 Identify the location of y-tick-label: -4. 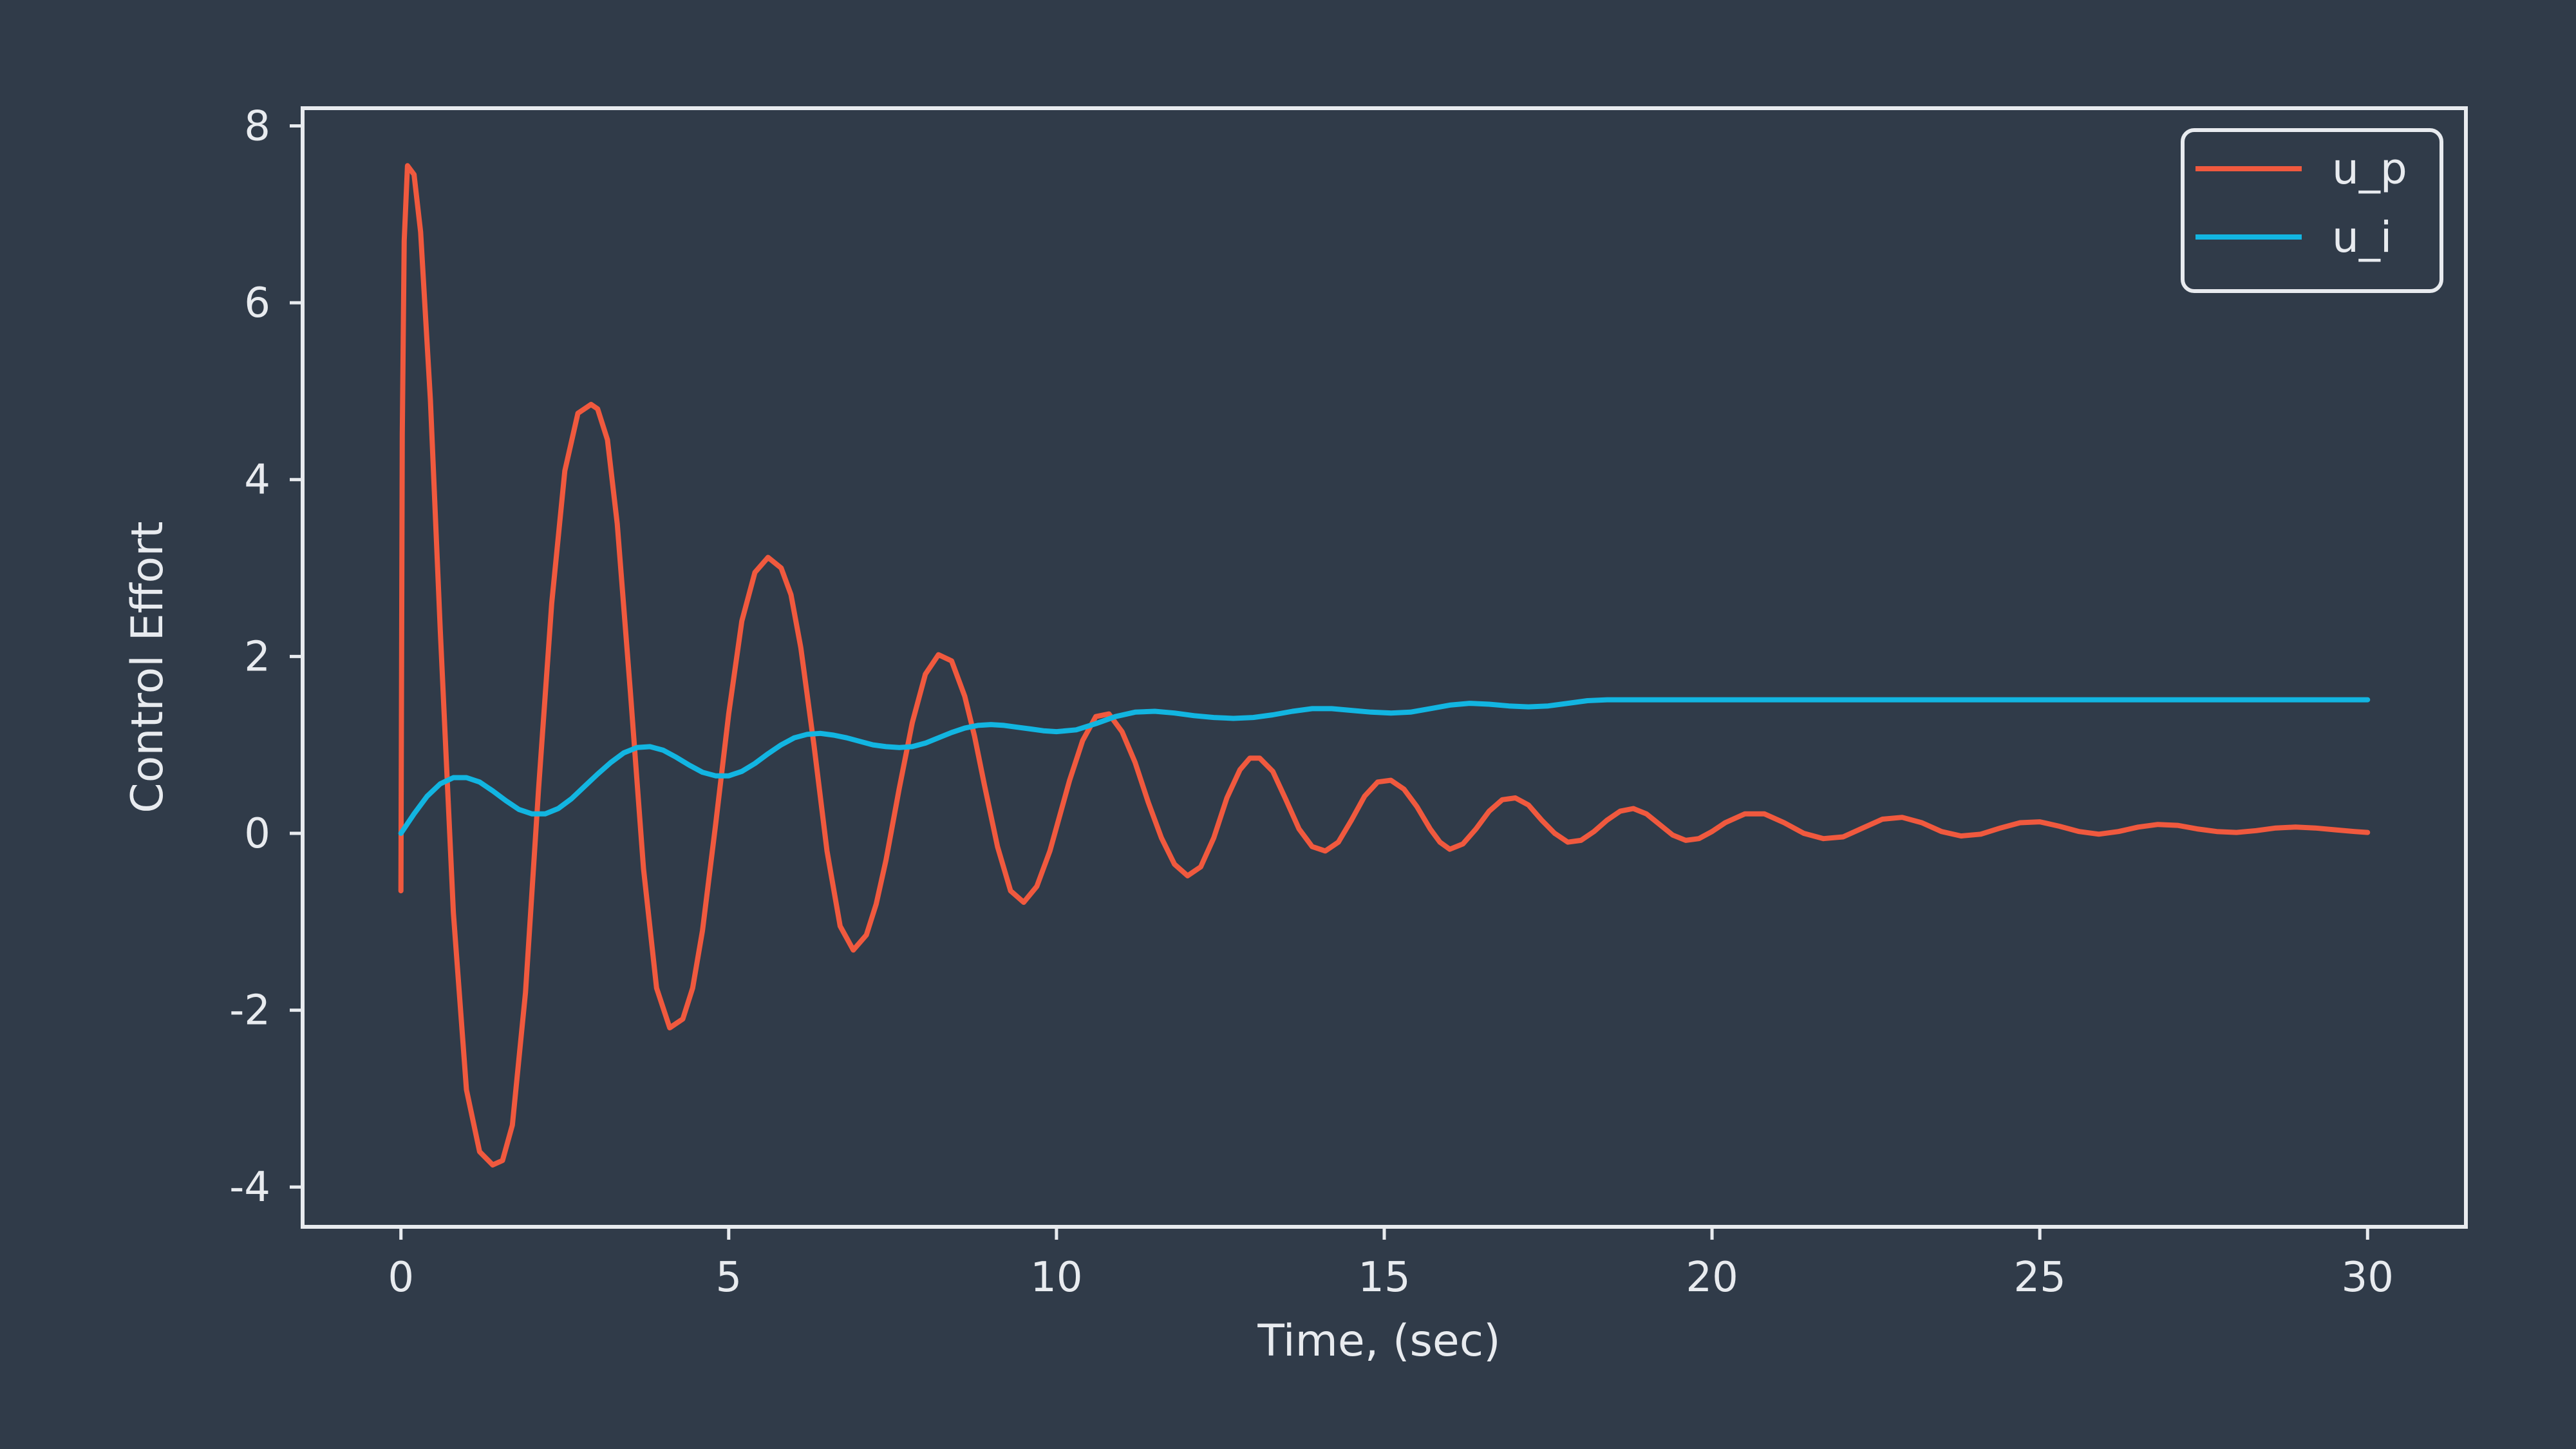
(249, 1188).